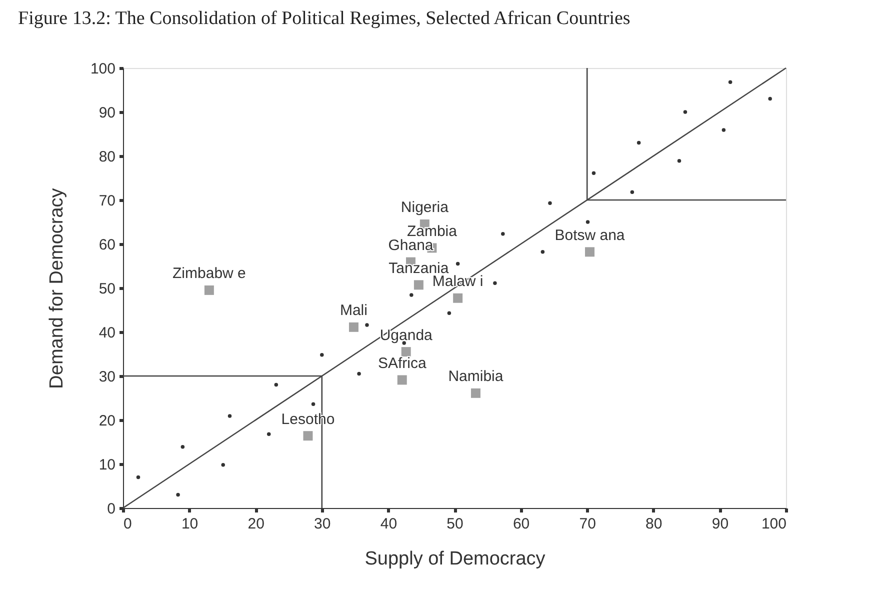  Describe the element at coordinates (107, 157) in the screenshot. I see `y-tick-label: 80` at that location.